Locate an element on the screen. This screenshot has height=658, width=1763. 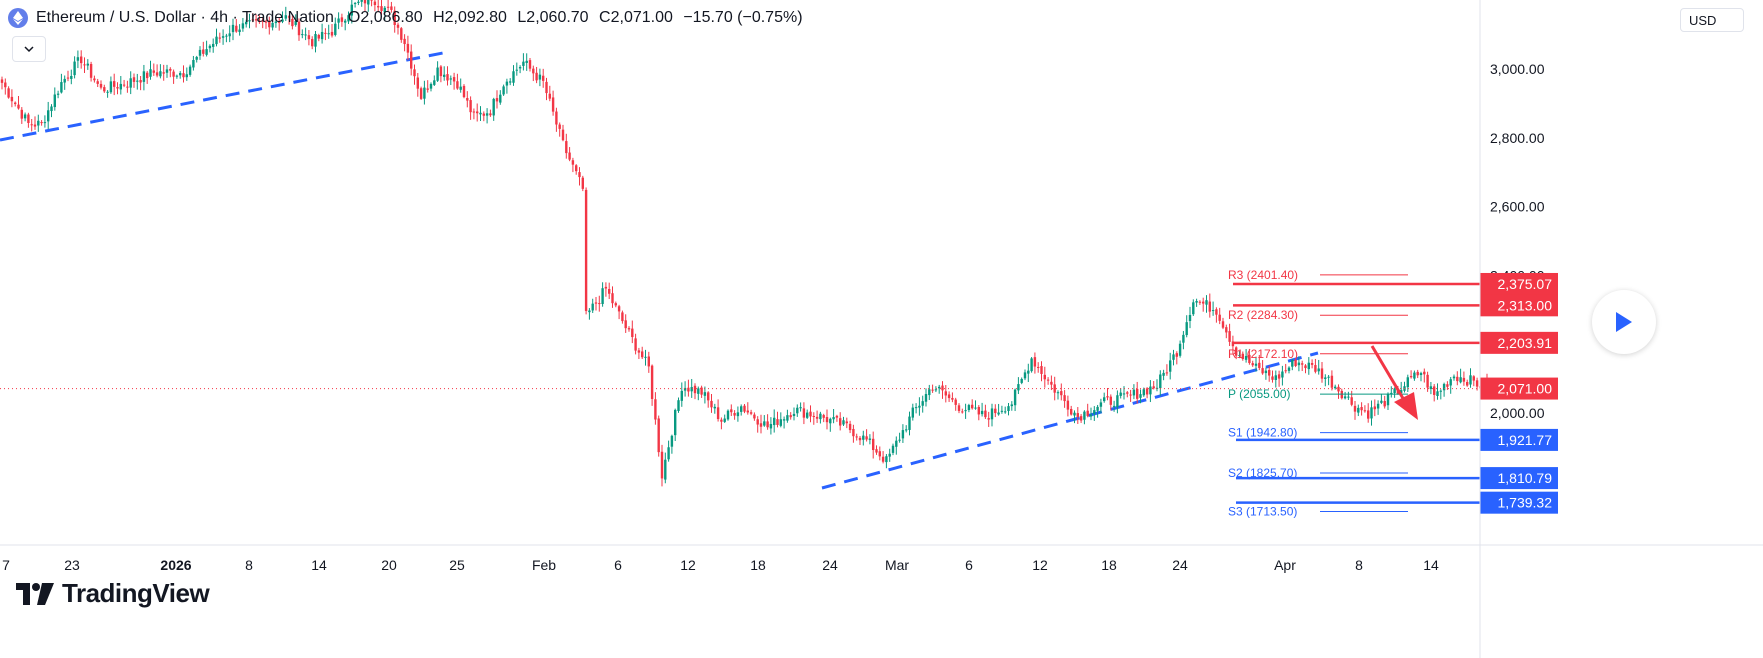
time-tick: 24 is located at coordinates (830, 565).